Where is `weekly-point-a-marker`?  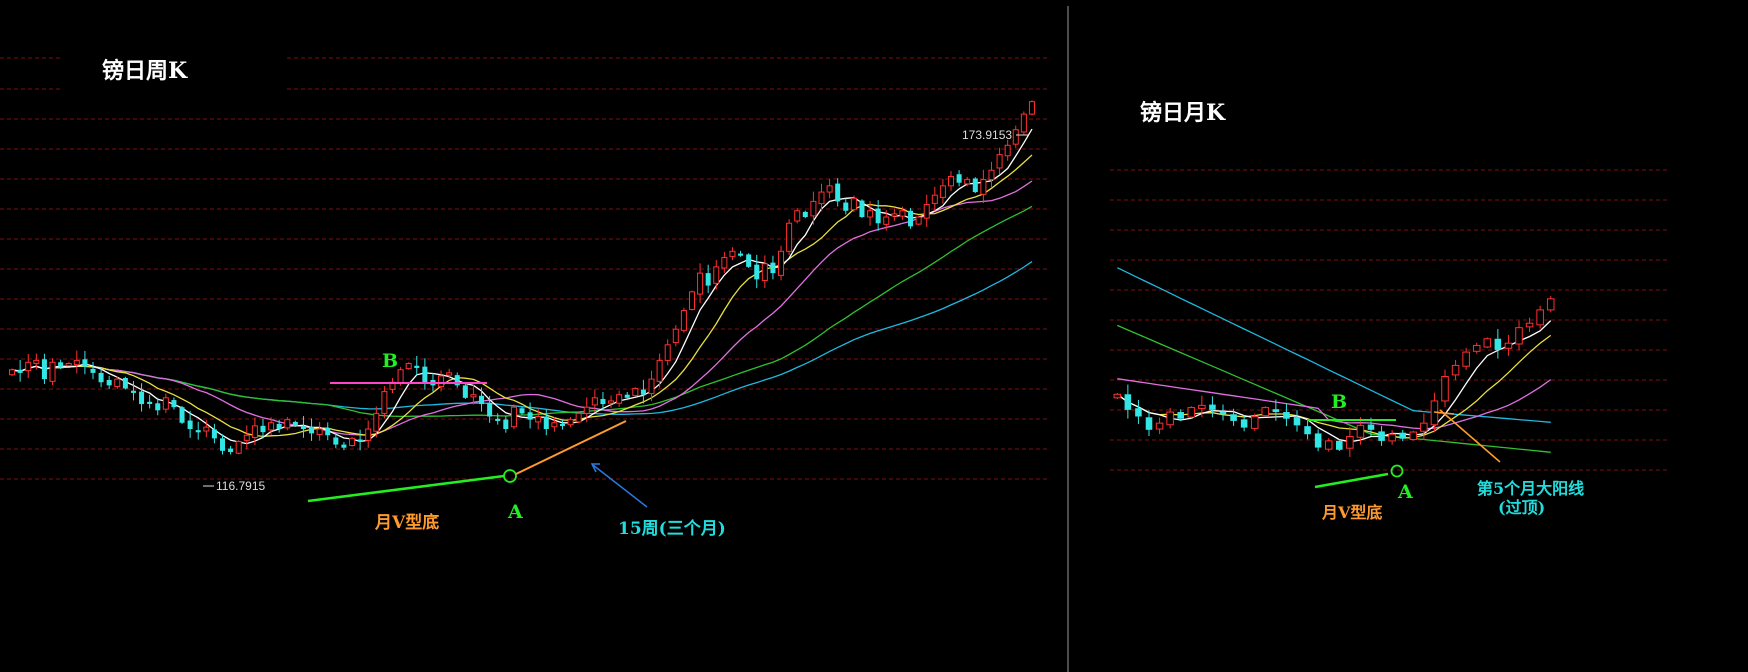 weekly-point-a-marker is located at coordinates (510, 476).